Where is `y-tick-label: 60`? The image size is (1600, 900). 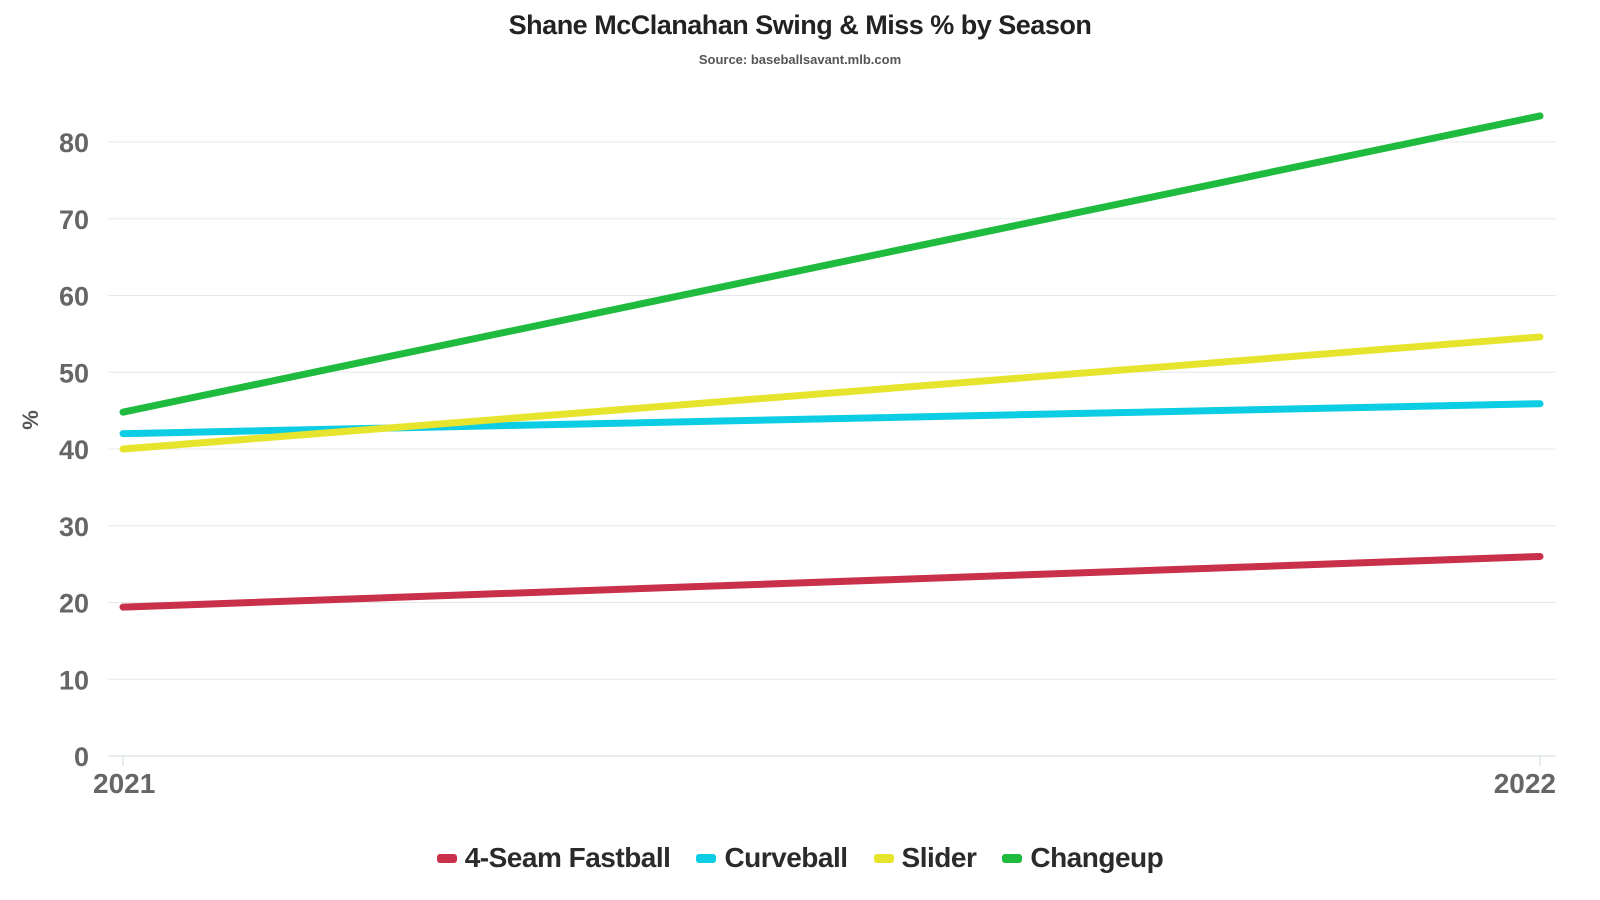
y-tick-label: 60 is located at coordinates (74, 297).